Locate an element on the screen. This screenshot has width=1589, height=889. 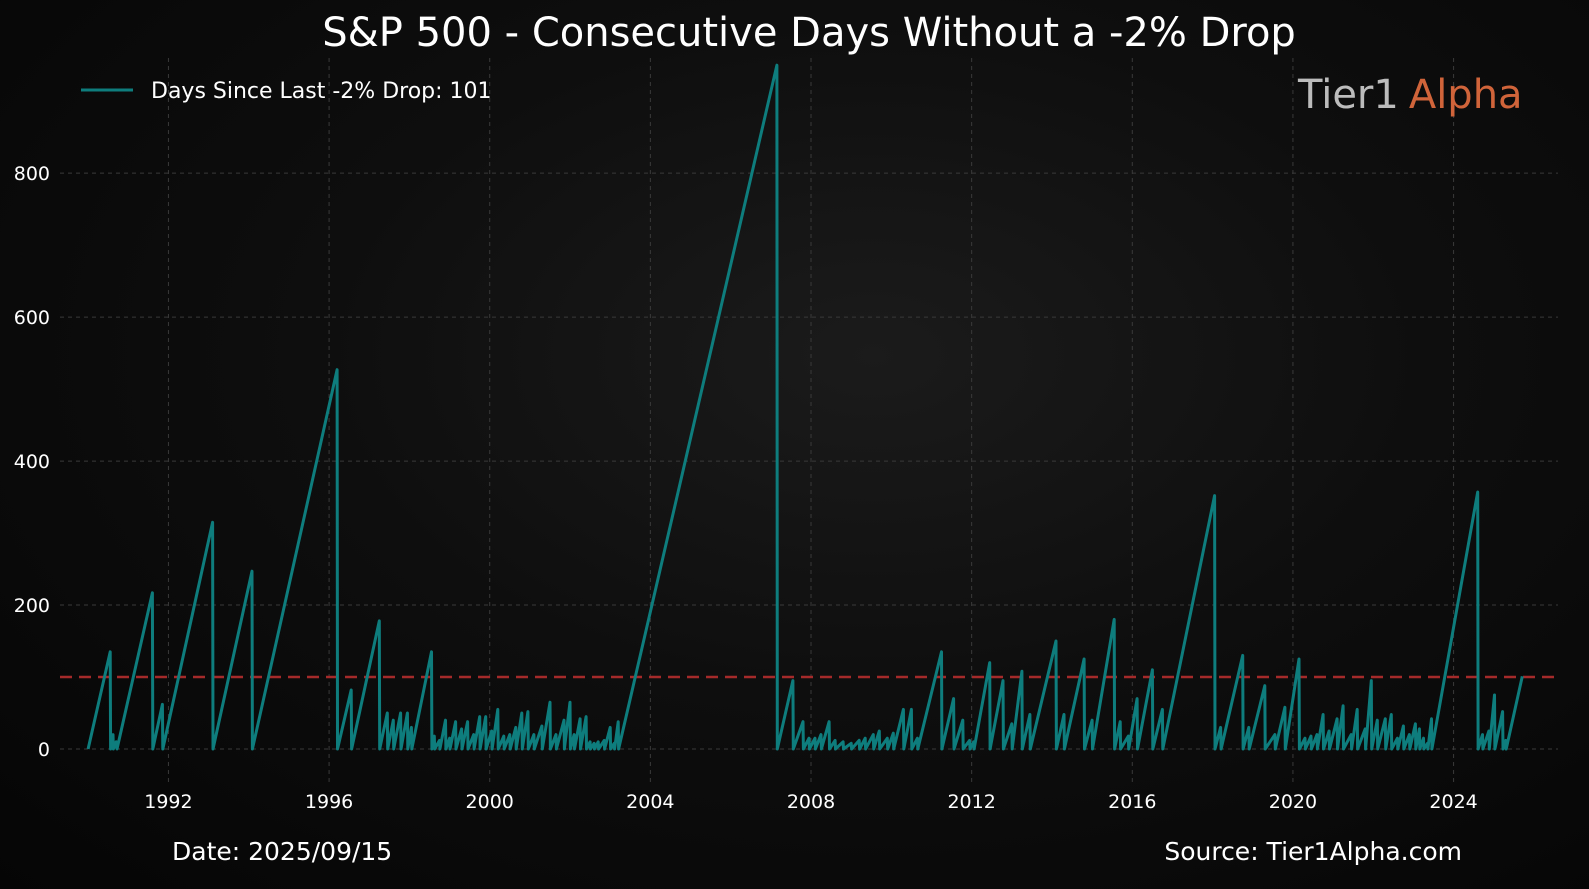
x-tick-label-2012: 2012 is located at coordinates (971, 802).